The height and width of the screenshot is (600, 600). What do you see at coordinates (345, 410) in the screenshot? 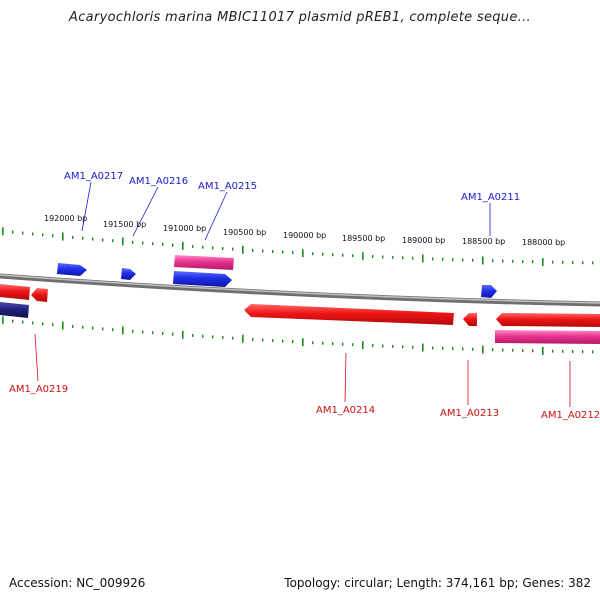
I see `gene-label-AM1_A0214: AM1_A0214` at bounding box center [345, 410].